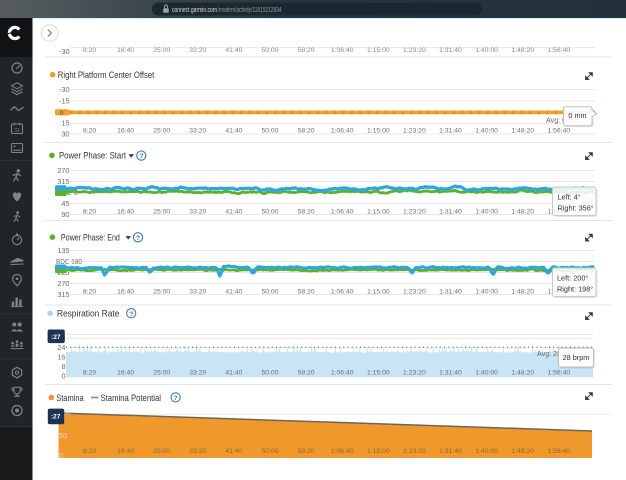 The height and width of the screenshot is (480, 626). What do you see at coordinates (194, 9) in the screenshot?
I see `svg-text: connect.garmin.com` at bounding box center [194, 9].